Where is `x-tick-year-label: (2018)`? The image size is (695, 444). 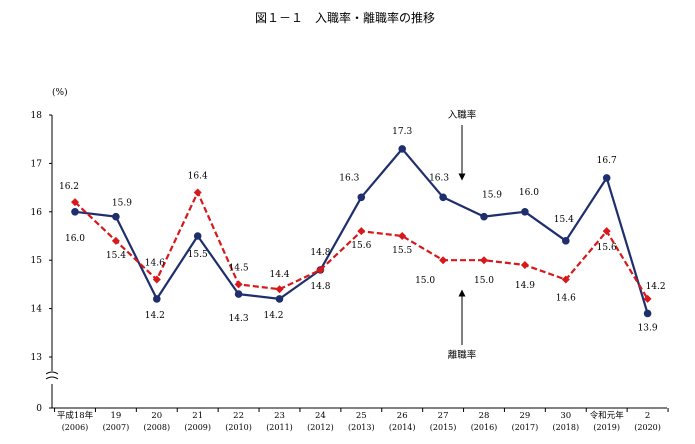
x-tick-year-label: (2018) is located at coordinates (565, 427).